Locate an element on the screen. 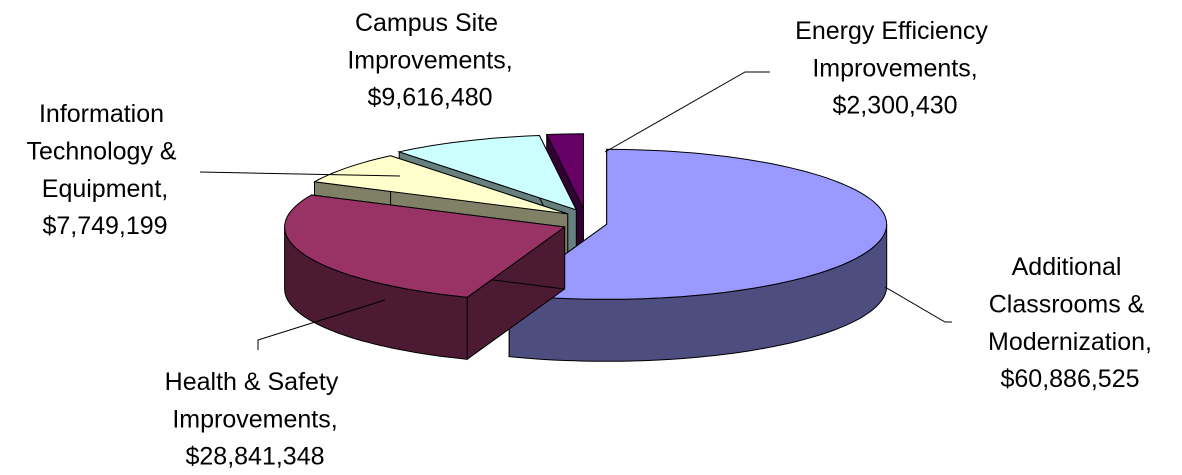  label-line: Technology & is located at coordinates (104, 151).